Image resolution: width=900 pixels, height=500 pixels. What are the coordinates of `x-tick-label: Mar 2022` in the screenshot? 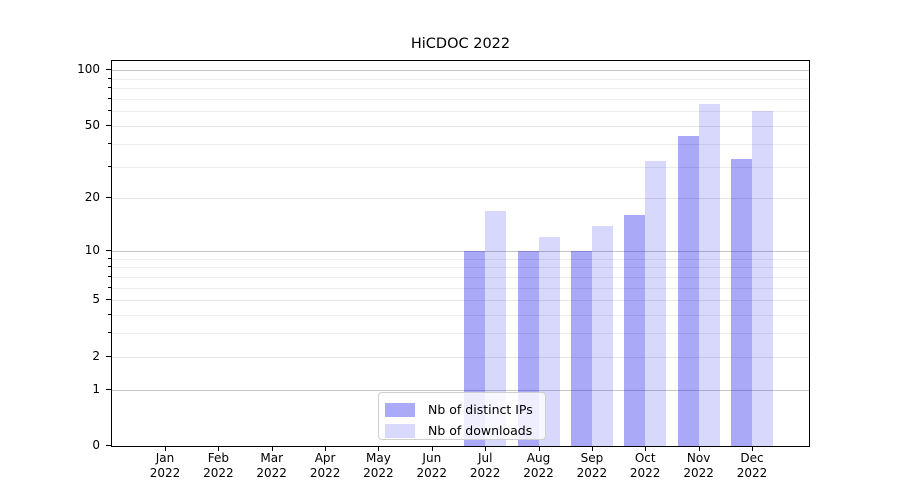 It's located at (271, 465).